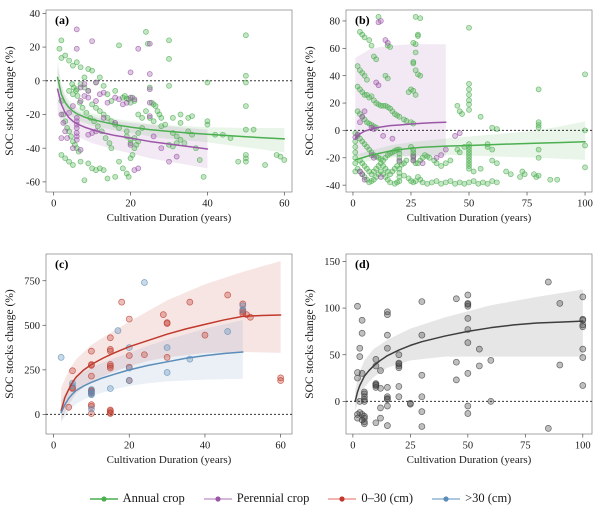 The image size is (600, 513). Describe the element at coordinates (169, 344) in the screenshot. I see `plot-area` at that location.